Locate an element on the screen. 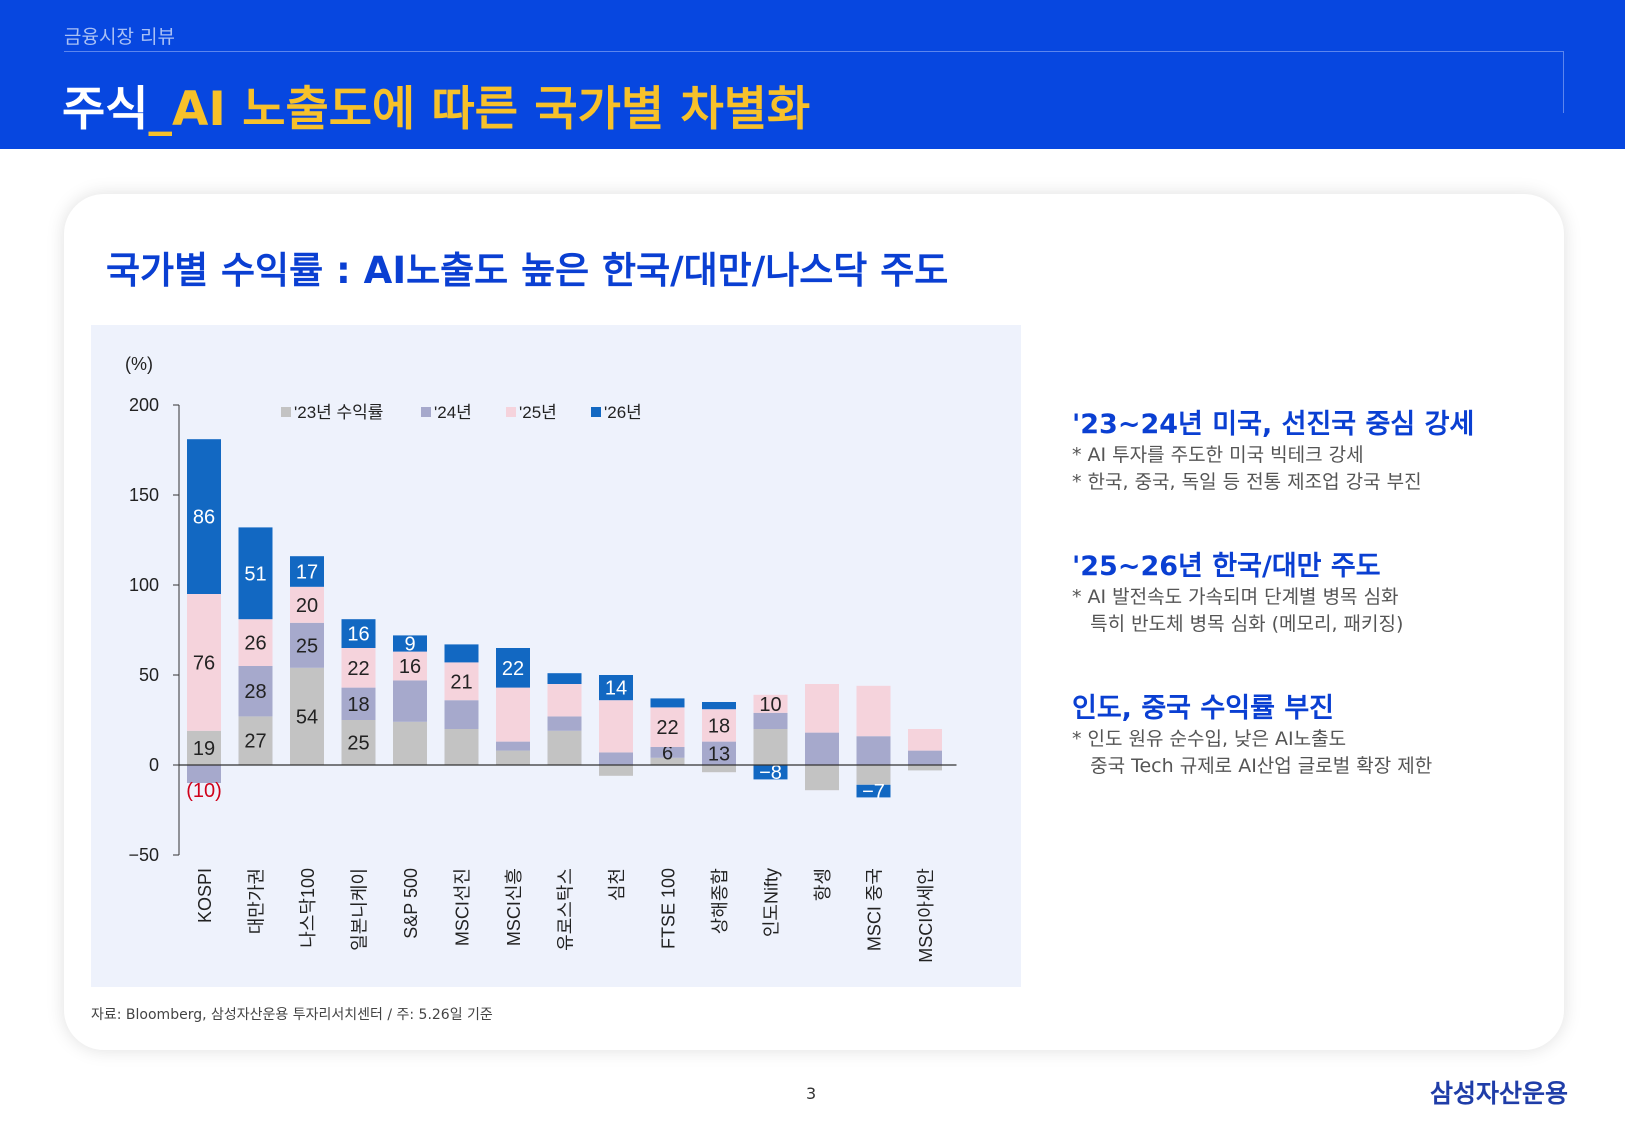 This screenshot has width=1625, height=1125. data-label-4-14: −7 is located at coordinates (873, 792).